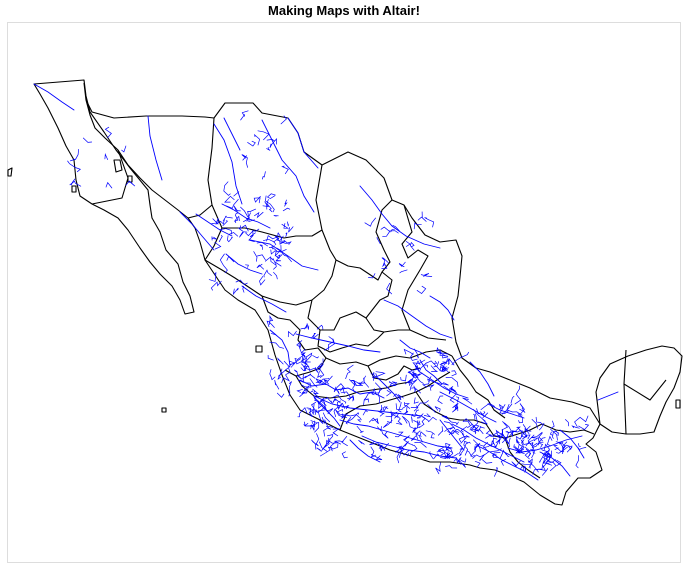  What do you see at coordinates (608, 396) in the screenshot?
I see `river-yucatan` at bounding box center [608, 396].